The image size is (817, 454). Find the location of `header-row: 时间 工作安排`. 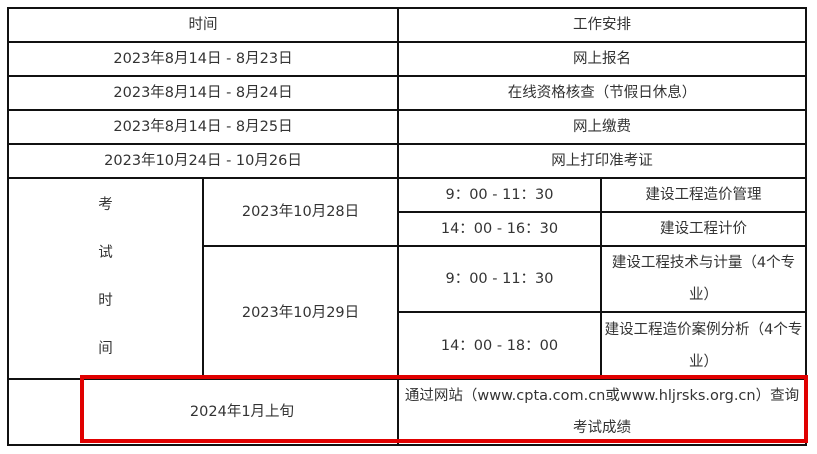

header-row: 时间 工作安排 is located at coordinates (407, 25).